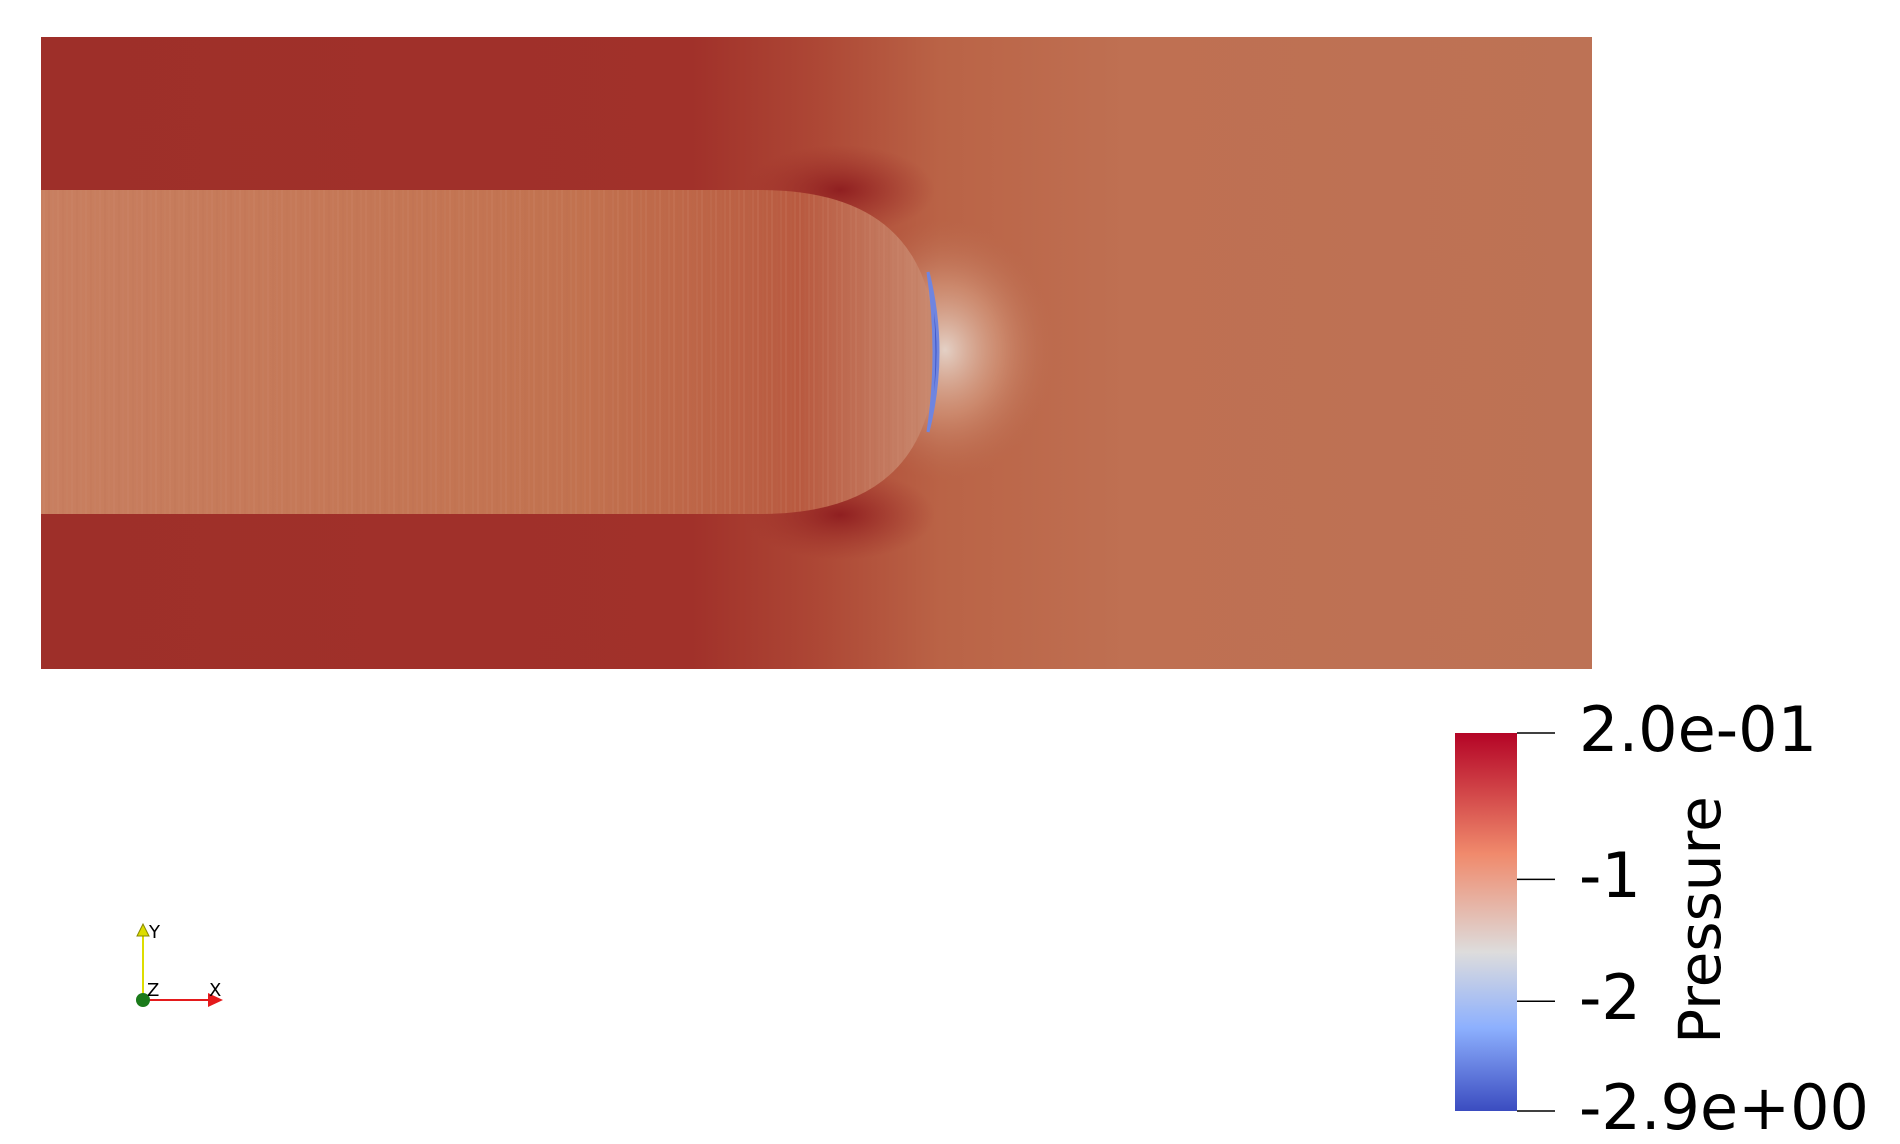  Describe the element at coordinates (143, 1000) in the screenshot. I see `z-axis-dot` at that location.